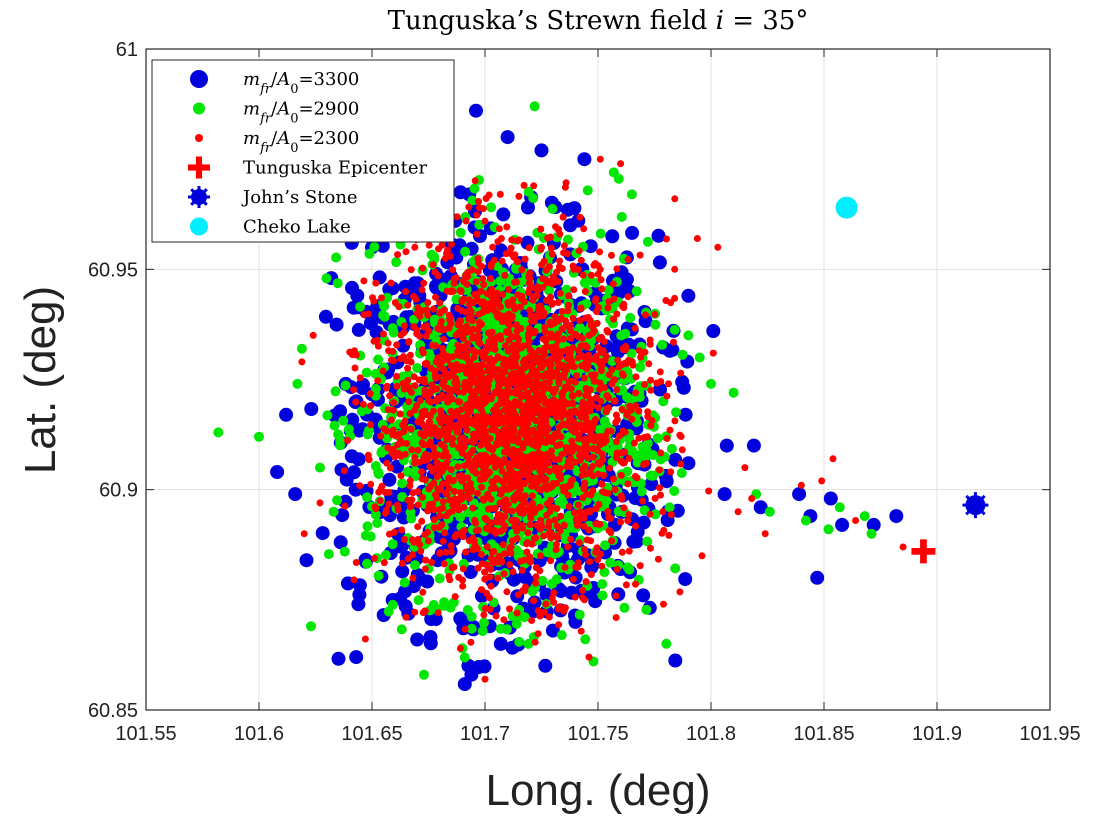  I want to click on x-tick-label: 101.7, so click(485, 734).